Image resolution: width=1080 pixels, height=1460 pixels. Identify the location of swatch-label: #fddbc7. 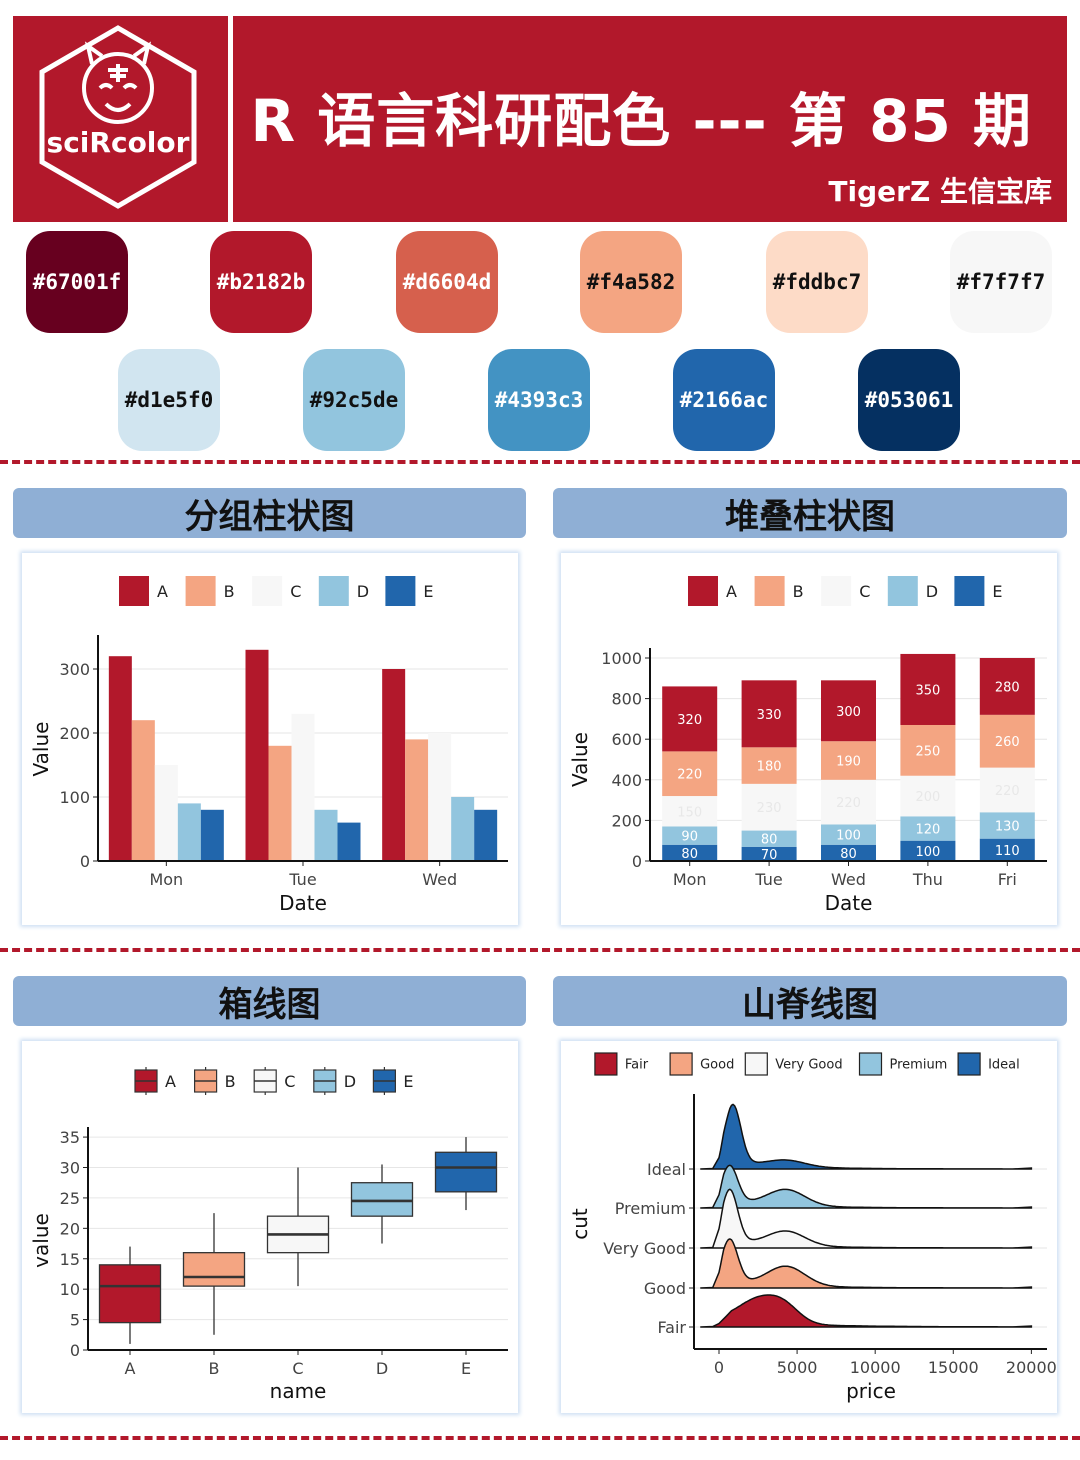
(817, 282).